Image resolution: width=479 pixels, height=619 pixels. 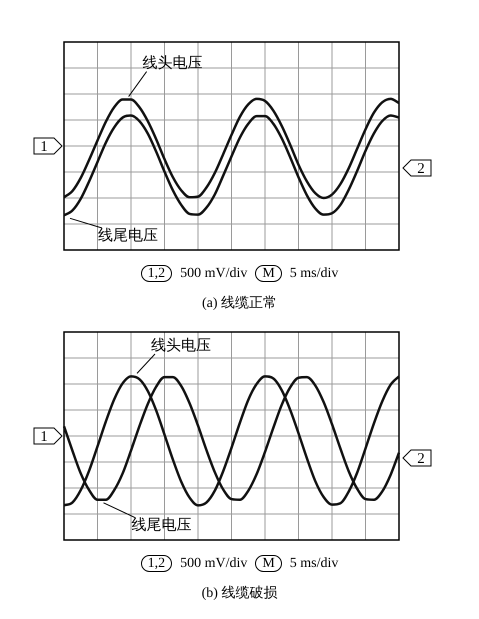 What do you see at coordinates (239, 593) in the screenshot?
I see `text: (b) 线缆破损` at bounding box center [239, 593].